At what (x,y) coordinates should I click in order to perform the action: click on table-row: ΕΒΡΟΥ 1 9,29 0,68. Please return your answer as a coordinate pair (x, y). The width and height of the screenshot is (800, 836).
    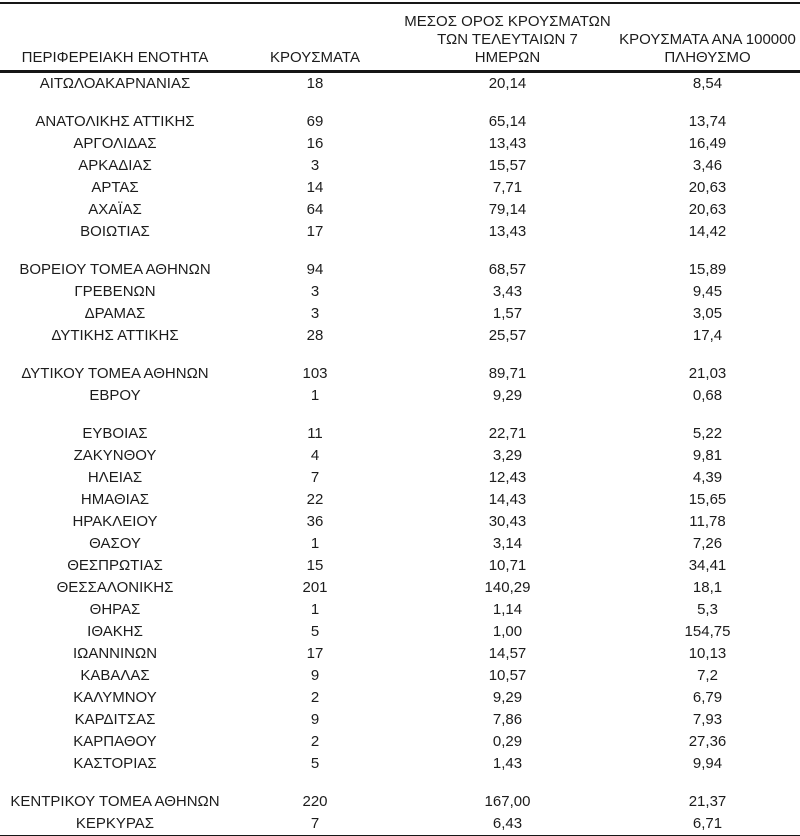
    Looking at the image, I should click on (400, 396).